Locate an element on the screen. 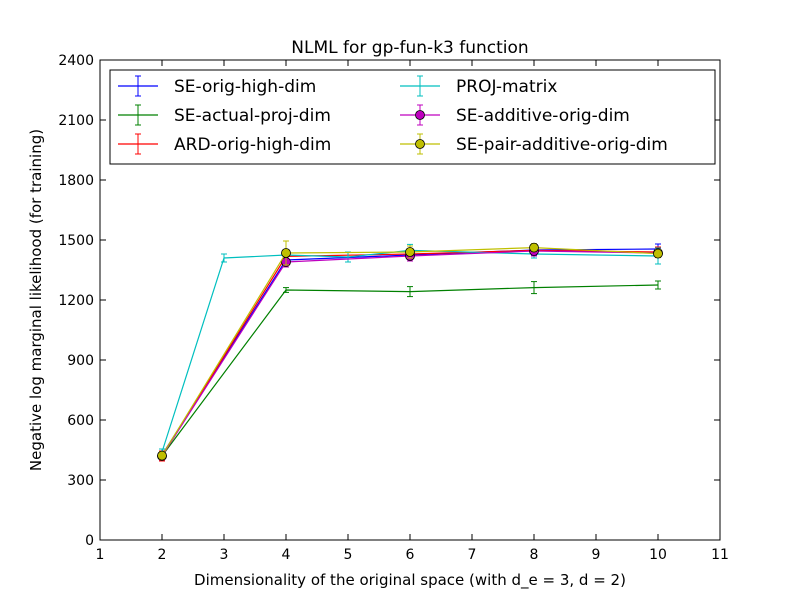 Image resolution: width=800 pixels, height=604 pixels. legend-item: SE-actual-proj-dim is located at coordinates (224, 115).